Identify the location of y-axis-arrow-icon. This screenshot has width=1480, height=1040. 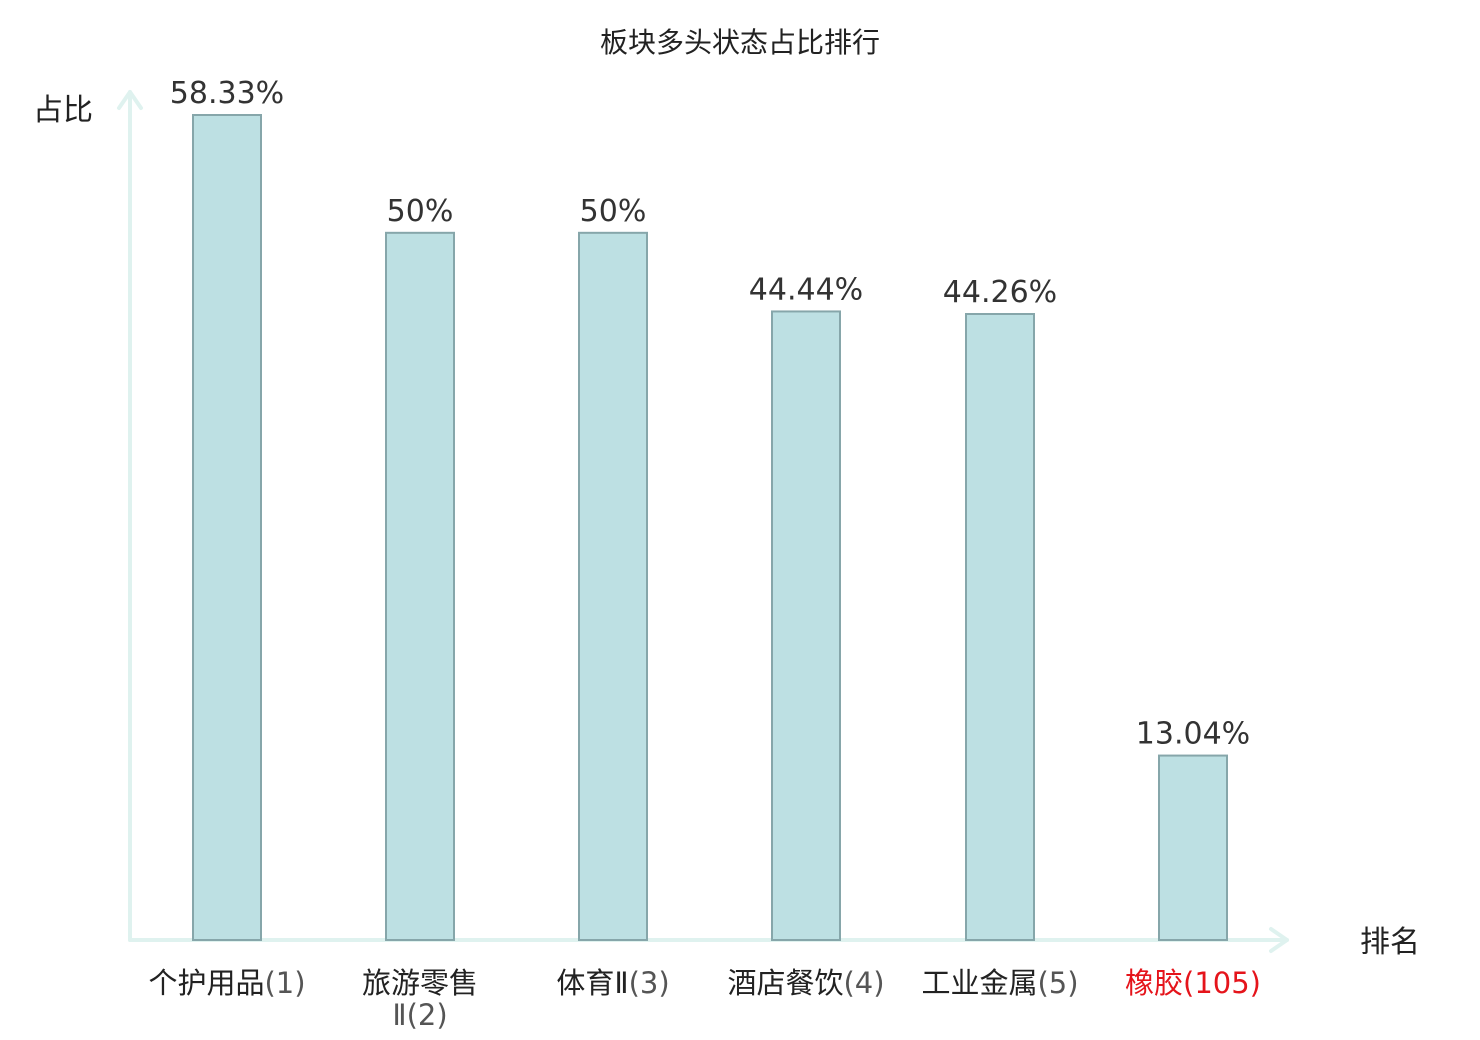
(130, 100).